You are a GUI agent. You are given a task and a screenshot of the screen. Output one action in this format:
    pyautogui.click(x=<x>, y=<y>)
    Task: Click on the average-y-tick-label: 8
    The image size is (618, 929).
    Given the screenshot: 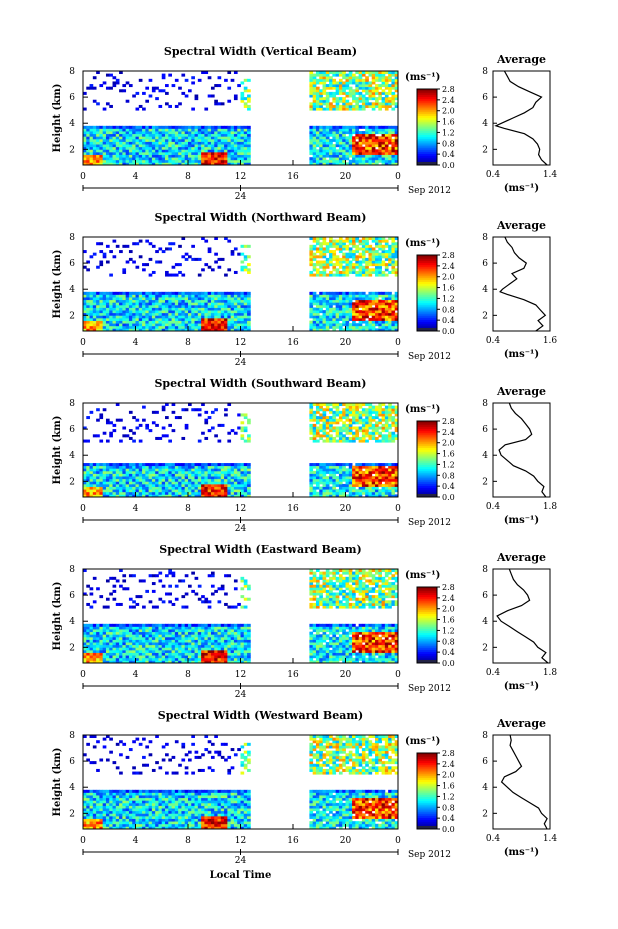 What is the action you would take?
    pyautogui.click(x=485, y=72)
    